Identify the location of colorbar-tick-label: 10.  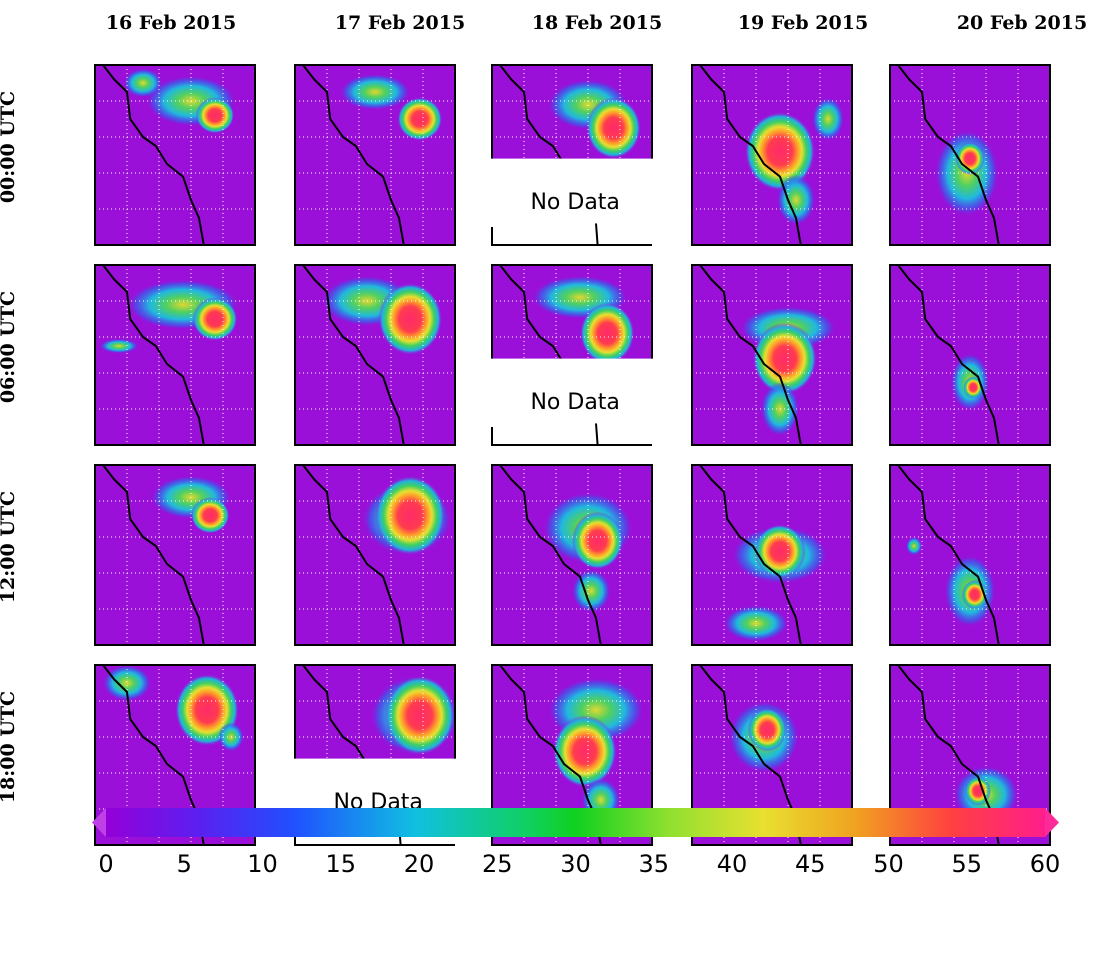
(262, 864).